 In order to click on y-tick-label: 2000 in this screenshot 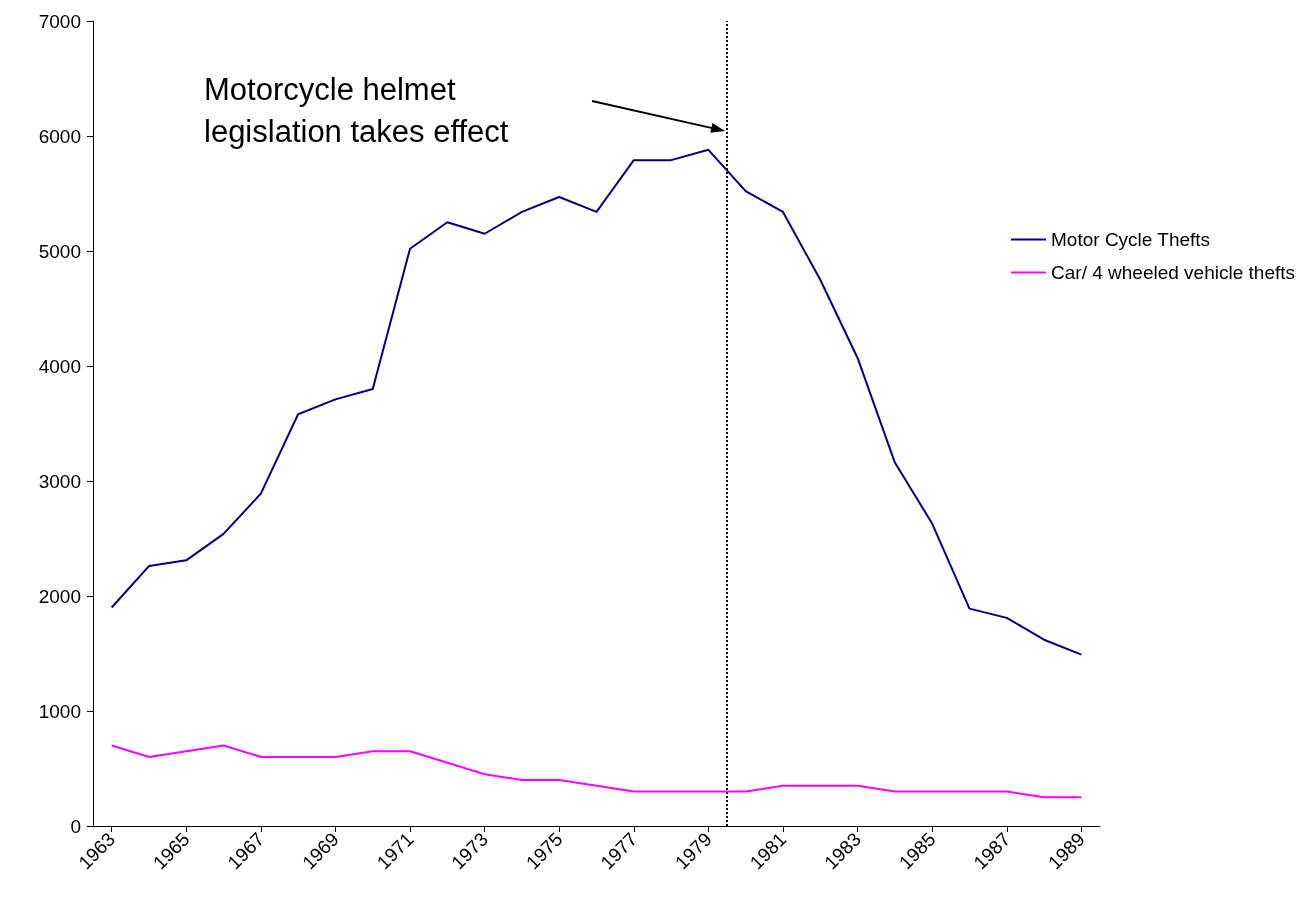, I will do `click(59, 596)`.